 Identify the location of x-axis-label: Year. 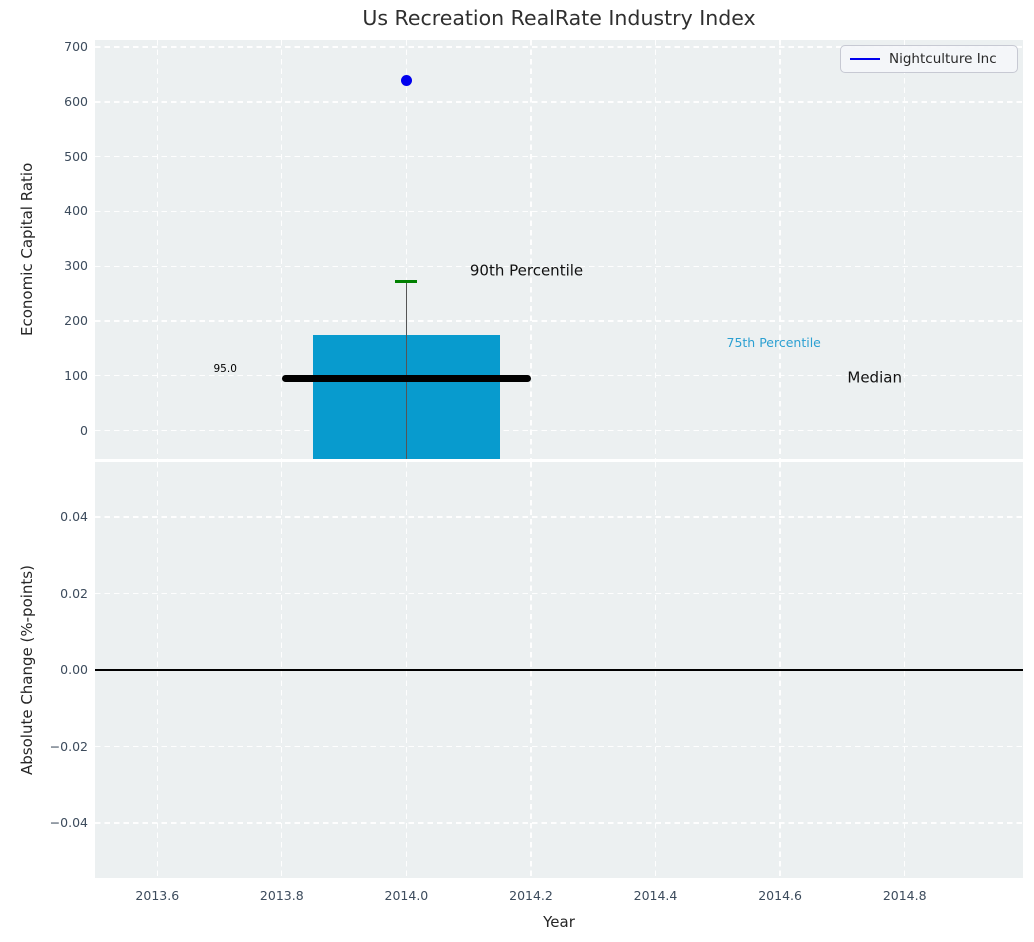
(559, 922).